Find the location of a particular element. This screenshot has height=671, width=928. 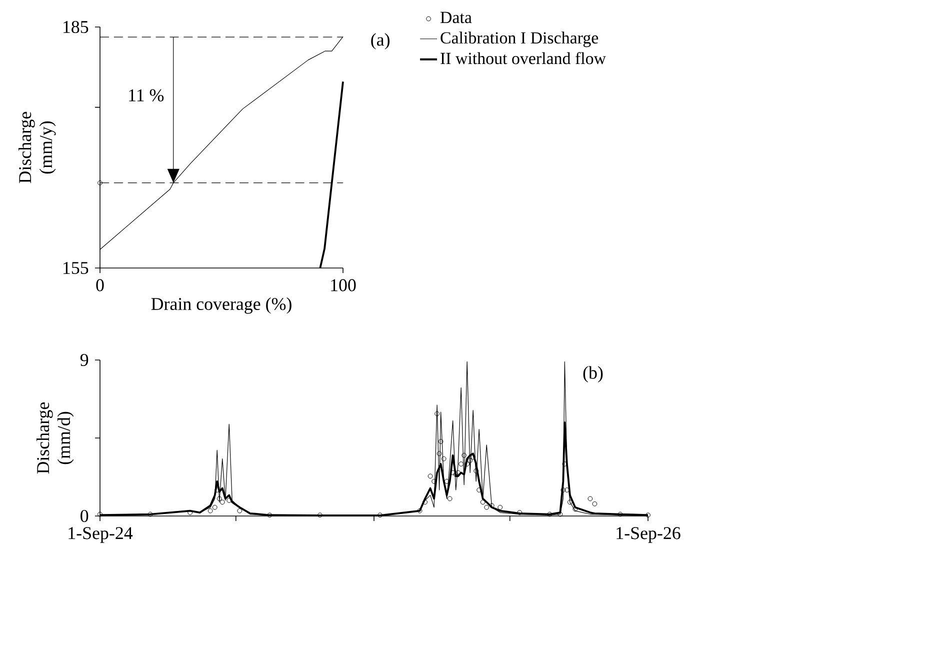

y-tick-label: 9 is located at coordinates (84, 360).